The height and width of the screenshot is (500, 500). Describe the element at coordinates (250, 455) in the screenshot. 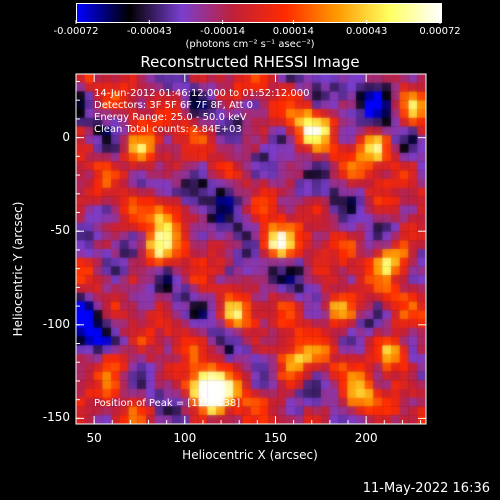

I see `x-axis-label: Heliocentric X (arcsec)` at that location.